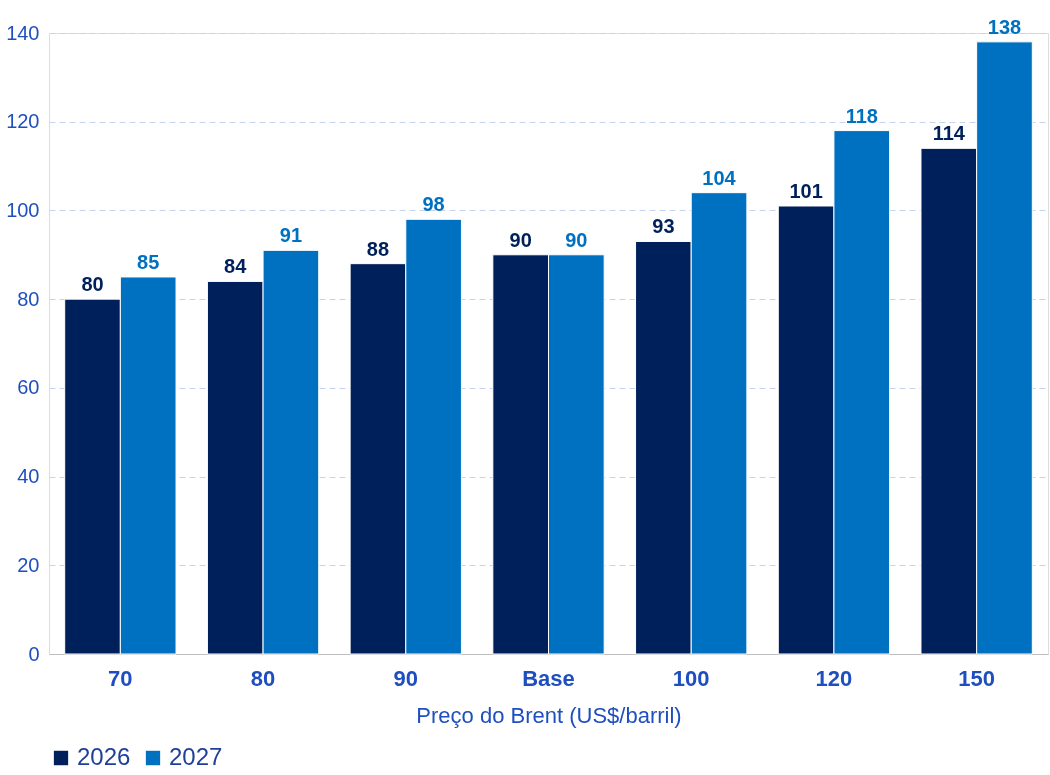 This screenshot has height=775, width=1050. I want to click on y-tick-label: 20, so click(28, 564).